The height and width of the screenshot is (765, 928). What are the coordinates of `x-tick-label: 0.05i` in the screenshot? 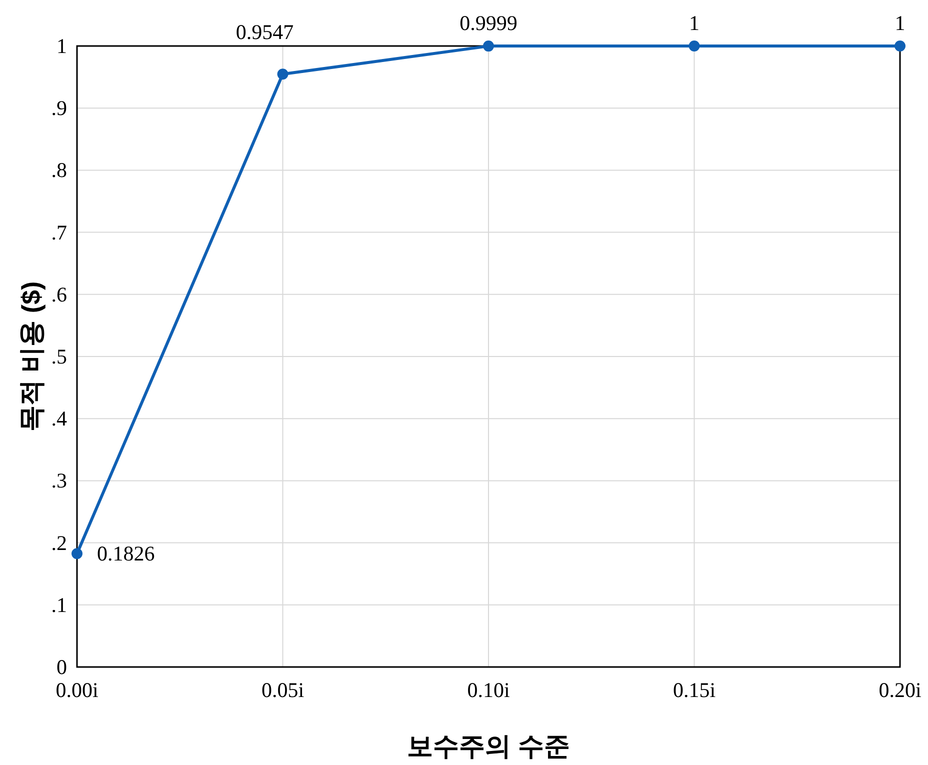 It's located at (282, 690).